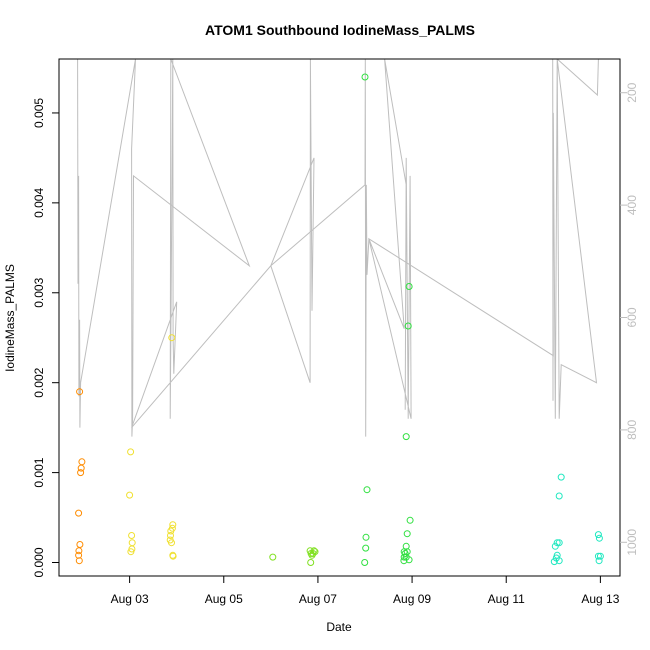  I want to click on x-tick-label: Aug 07, so click(318, 599).